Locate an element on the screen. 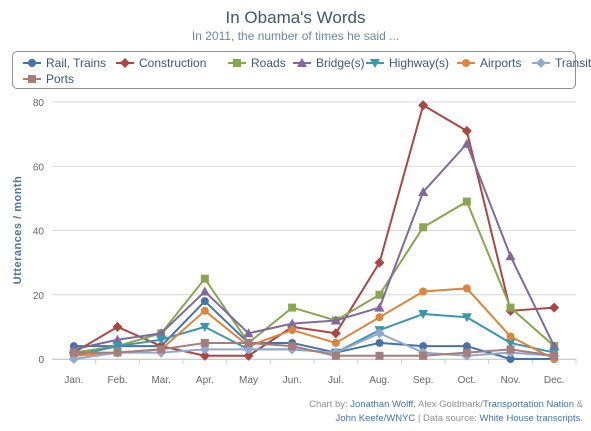 The width and height of the screenshot is (591, 431). x-tick-label: Oct. is located at coordinates (467, 380).